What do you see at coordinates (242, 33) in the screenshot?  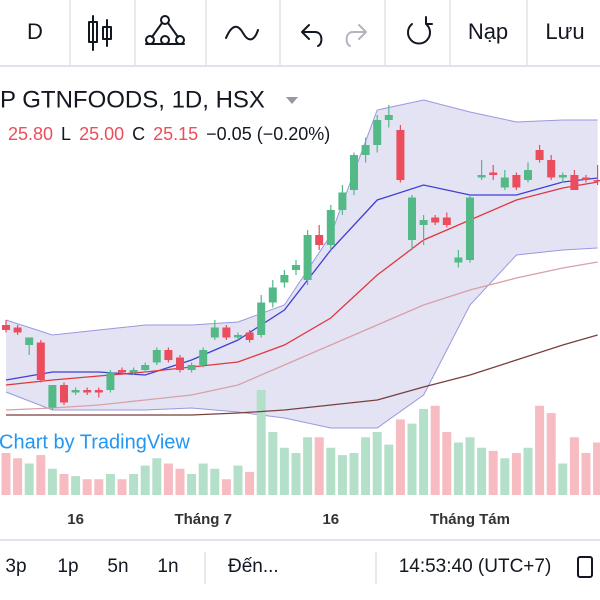 I see `drawing-button` at bounding box center [242, 33].